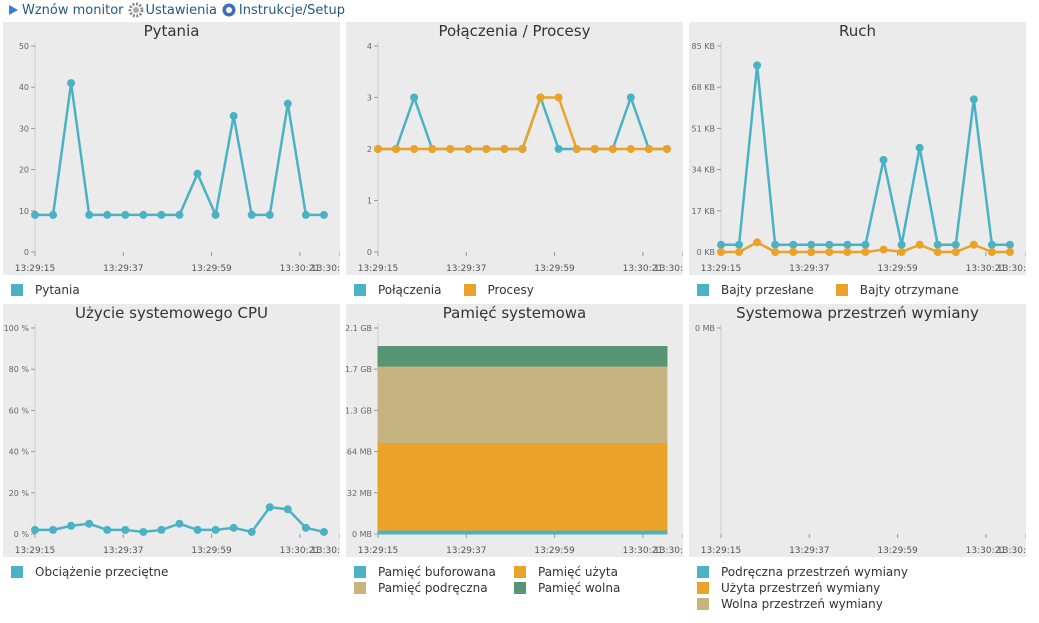 The image size is (1039, 623). What do you see at coordinates (181, 10) in the screenshot?
I see `settings-link: Ustawienia` at bounding box center [181, 10].